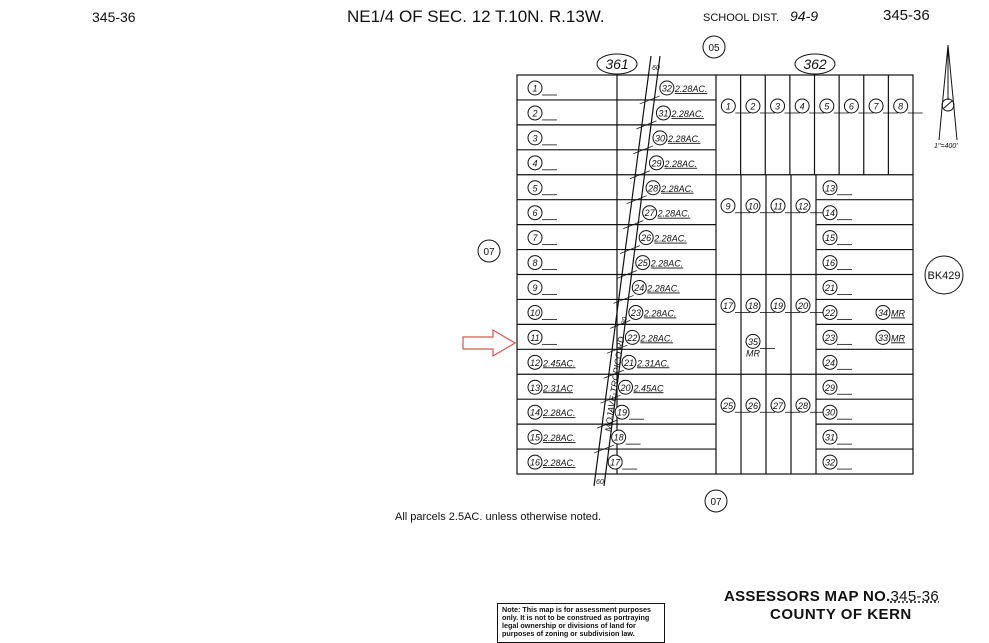 The image size is (989, 643). What do you see at coordinates (810, 206) in the screenshot?
I see `lot-12: 12` at bounding box center [810, 206].